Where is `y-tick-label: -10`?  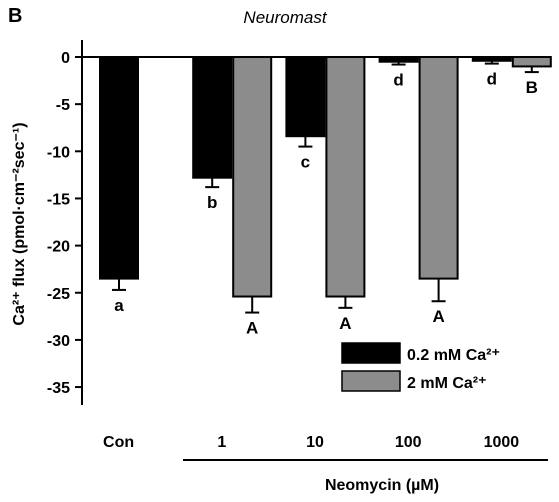 y-tick-label: -10 is located at coordinates (58, 152).